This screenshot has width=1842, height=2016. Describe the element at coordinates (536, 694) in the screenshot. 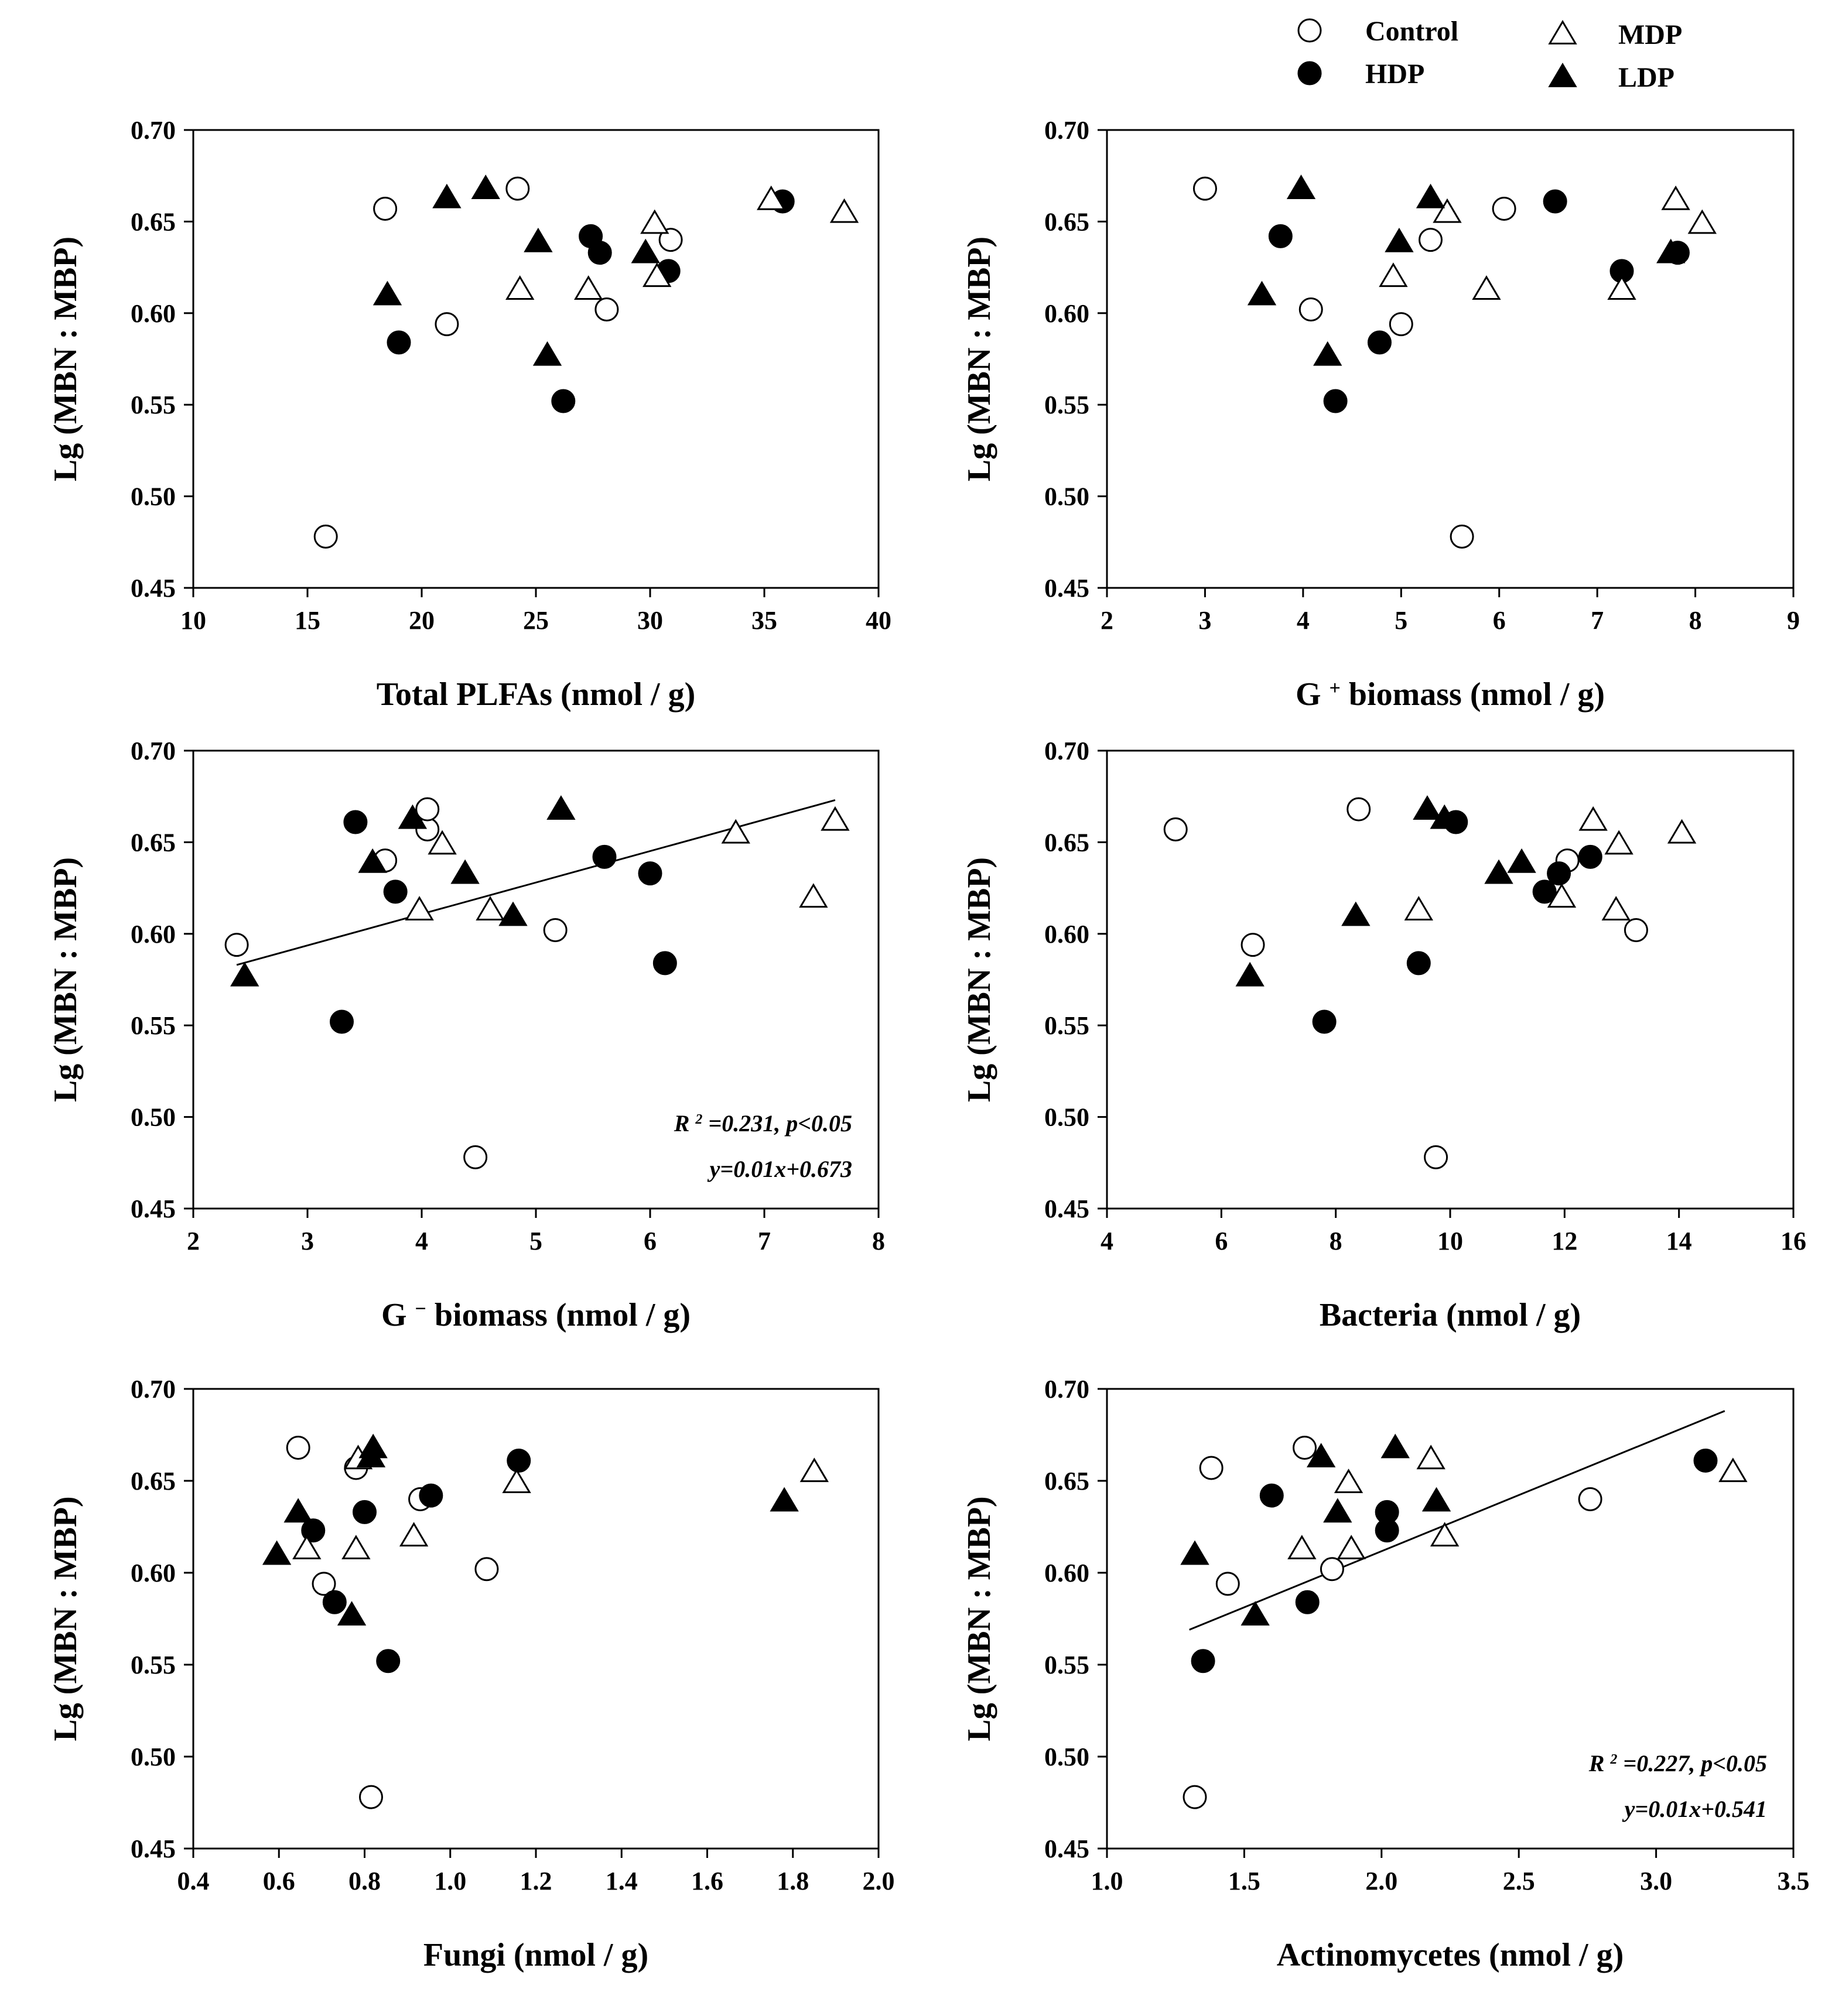

I see `x-axis-label: Total PLFAs (nmol / g)` at that location.